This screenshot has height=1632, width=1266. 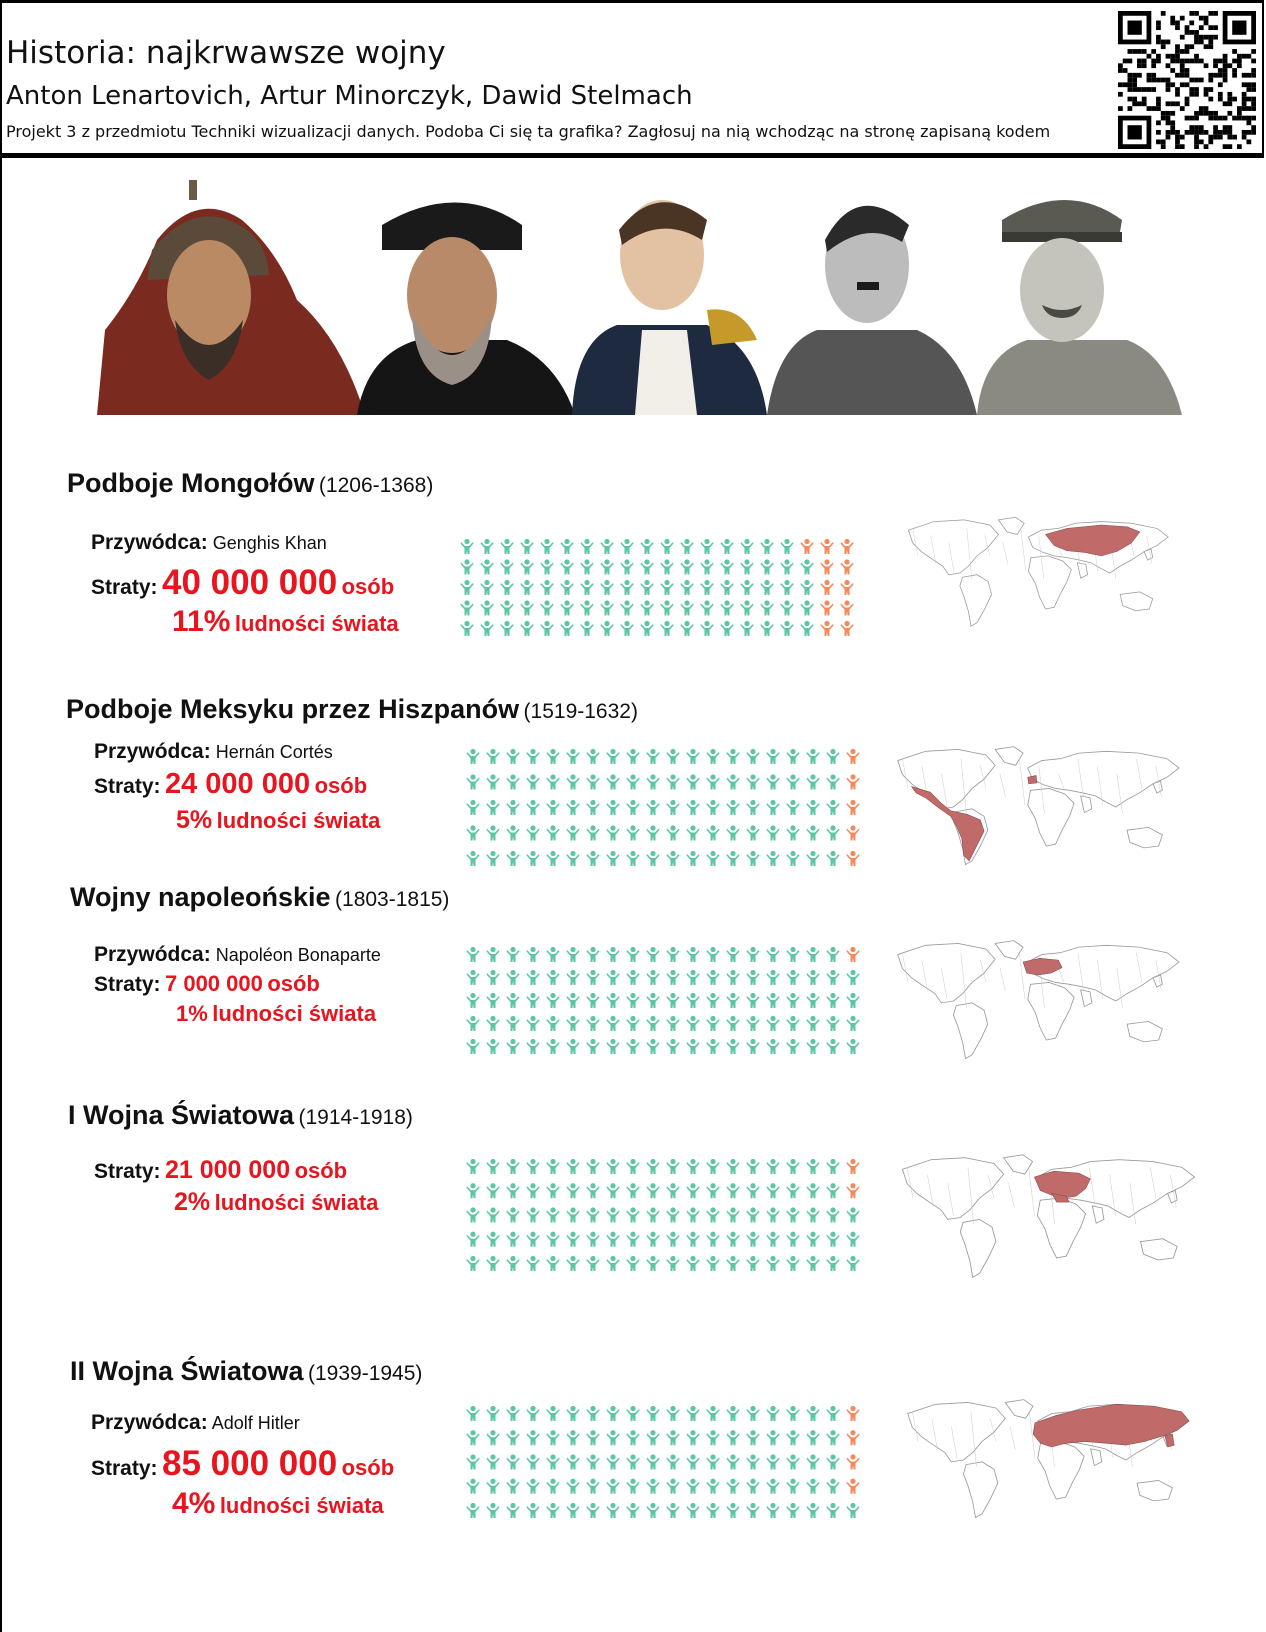 What do you see at coordinates (246, 1371) in the screenshot?
I see `war-title: II Wojna Światowa (1939-1945)` at bounding box center [246, 1371].